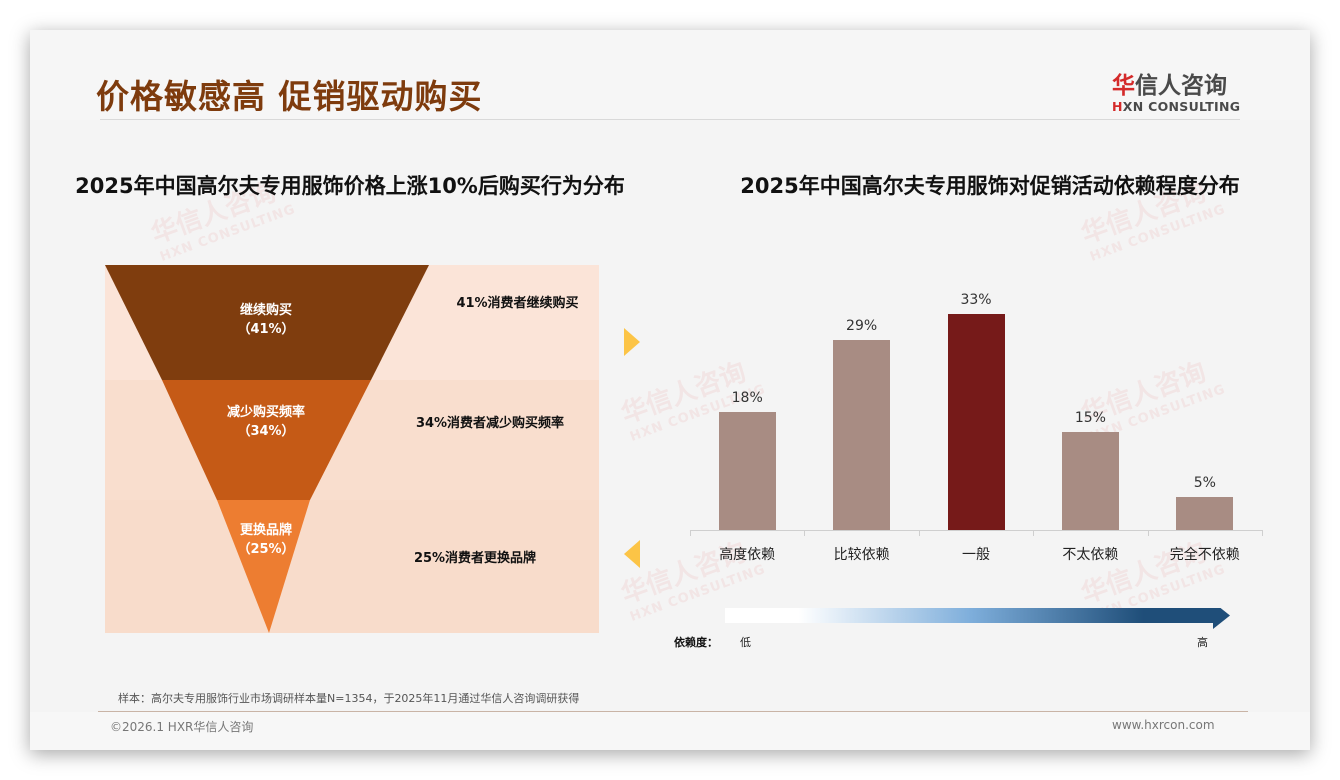 The height and width of the screenshot is (780, 1340). Describe the element at coordinates (976, 555) in the screenshot. I see `bar-category-label: 一般` at that location.